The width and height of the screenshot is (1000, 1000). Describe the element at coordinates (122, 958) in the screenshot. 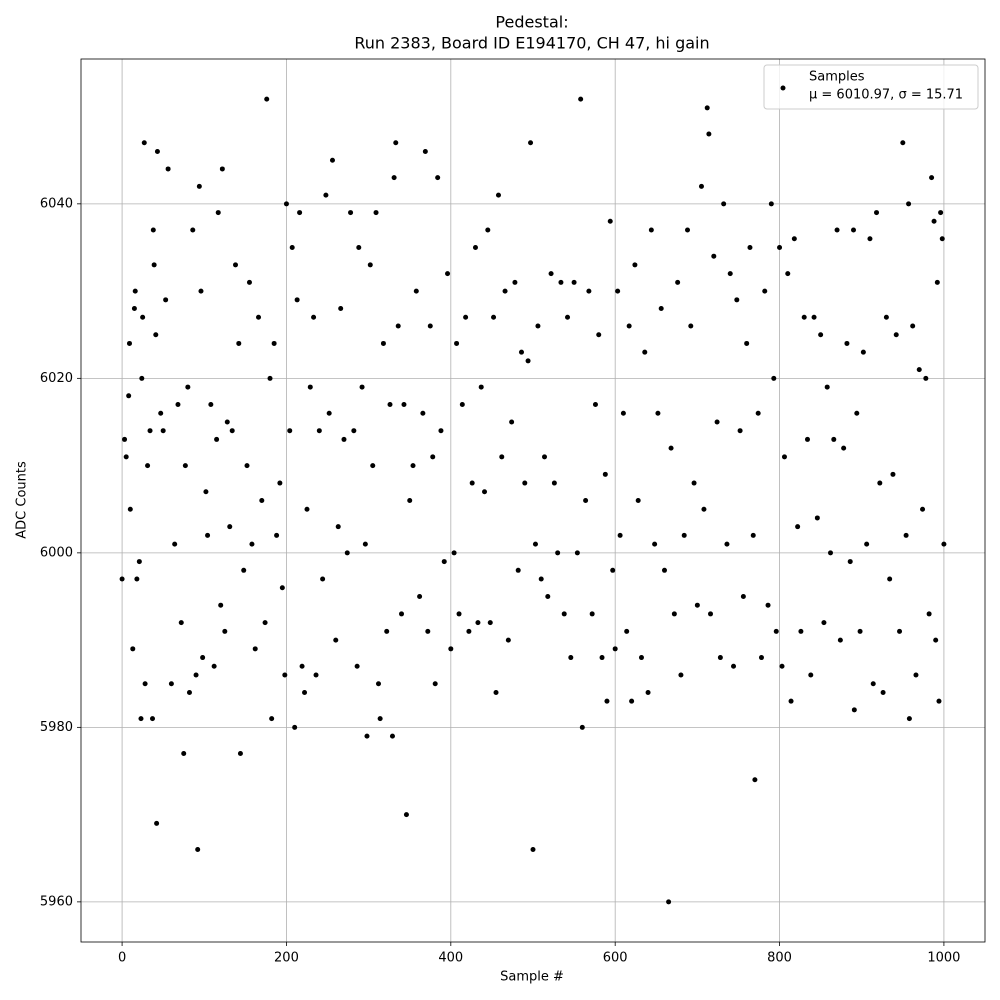

I see `x-tick-label: 0` at that location.